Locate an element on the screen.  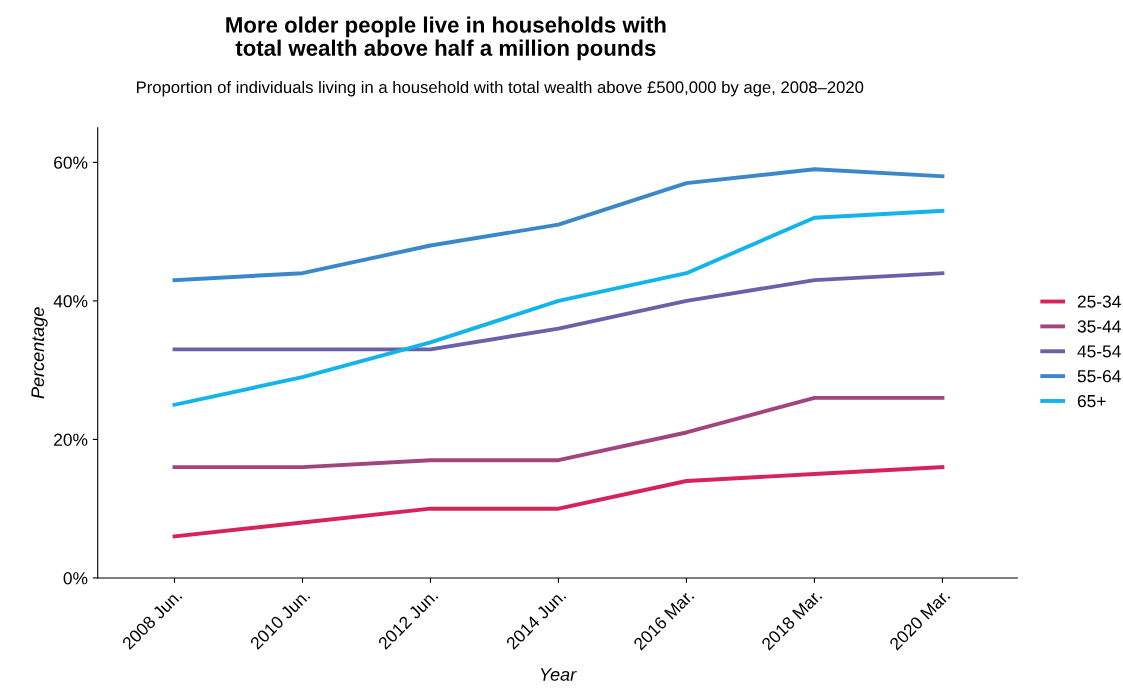
x-axis-title: Year is located at coordinates (558, 674).